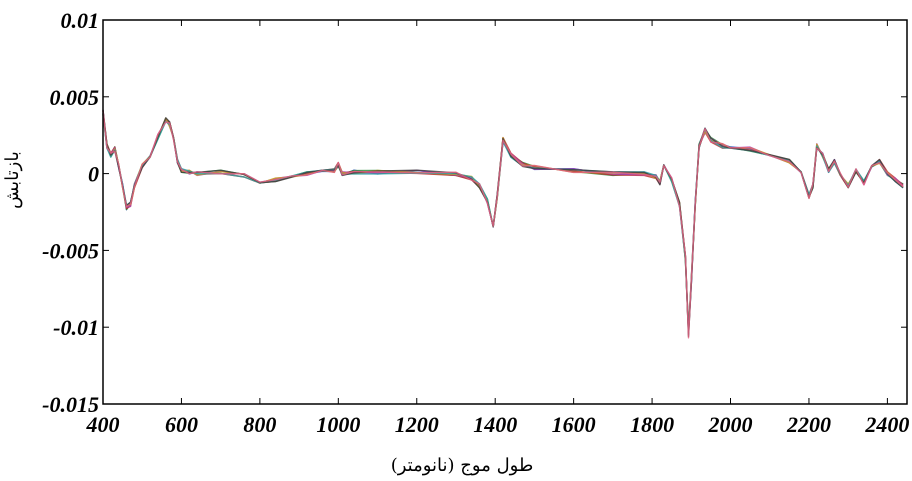 The width and height of the screenshot is (912, 481). I want to click on x-tick-label: 600, so click(181, 424).